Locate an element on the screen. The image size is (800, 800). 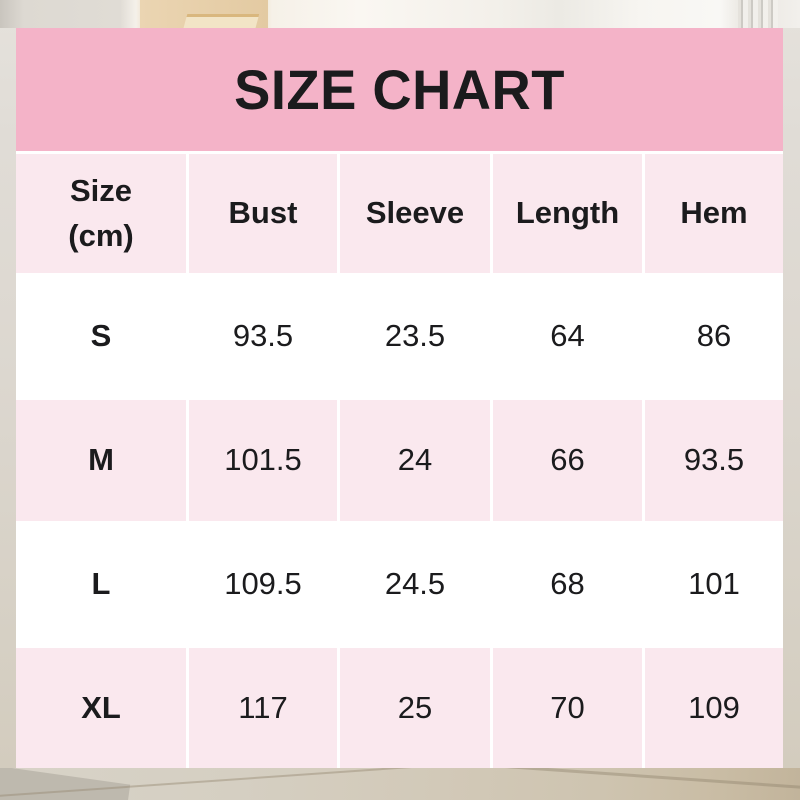
size-chart-title: SIZE CHART is located at coordinates (399, 89).